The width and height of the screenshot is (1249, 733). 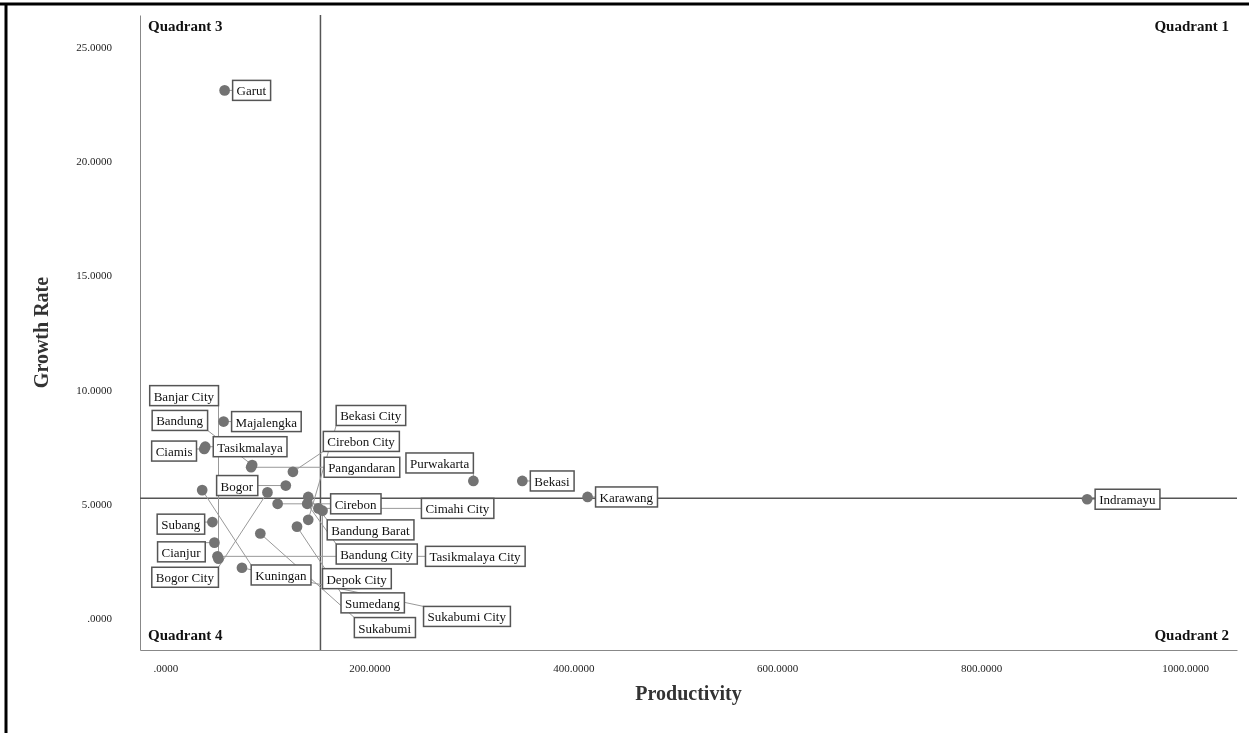 I want to click on series-label: Purwakarta, so click(x=439, y=463).